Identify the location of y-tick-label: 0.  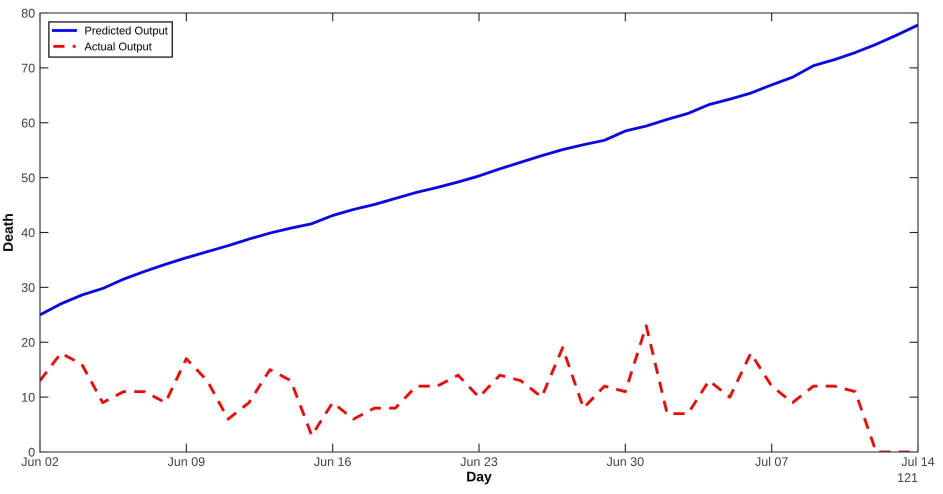
(31, 452).